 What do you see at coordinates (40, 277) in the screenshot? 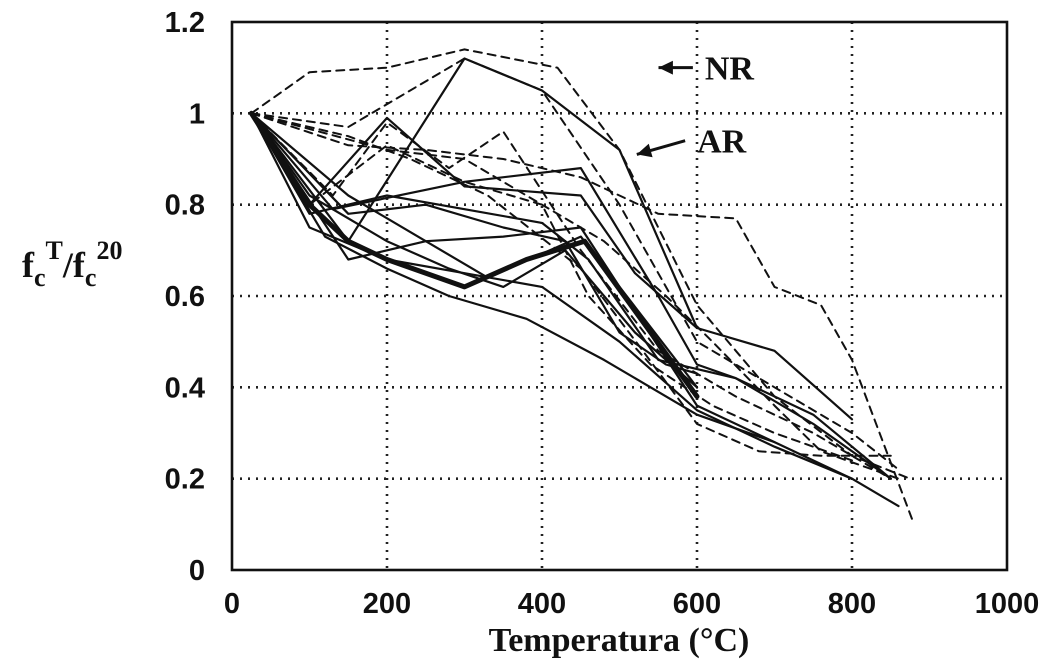
I see `y-label-sub1: c` at bounding box center [40, 277].